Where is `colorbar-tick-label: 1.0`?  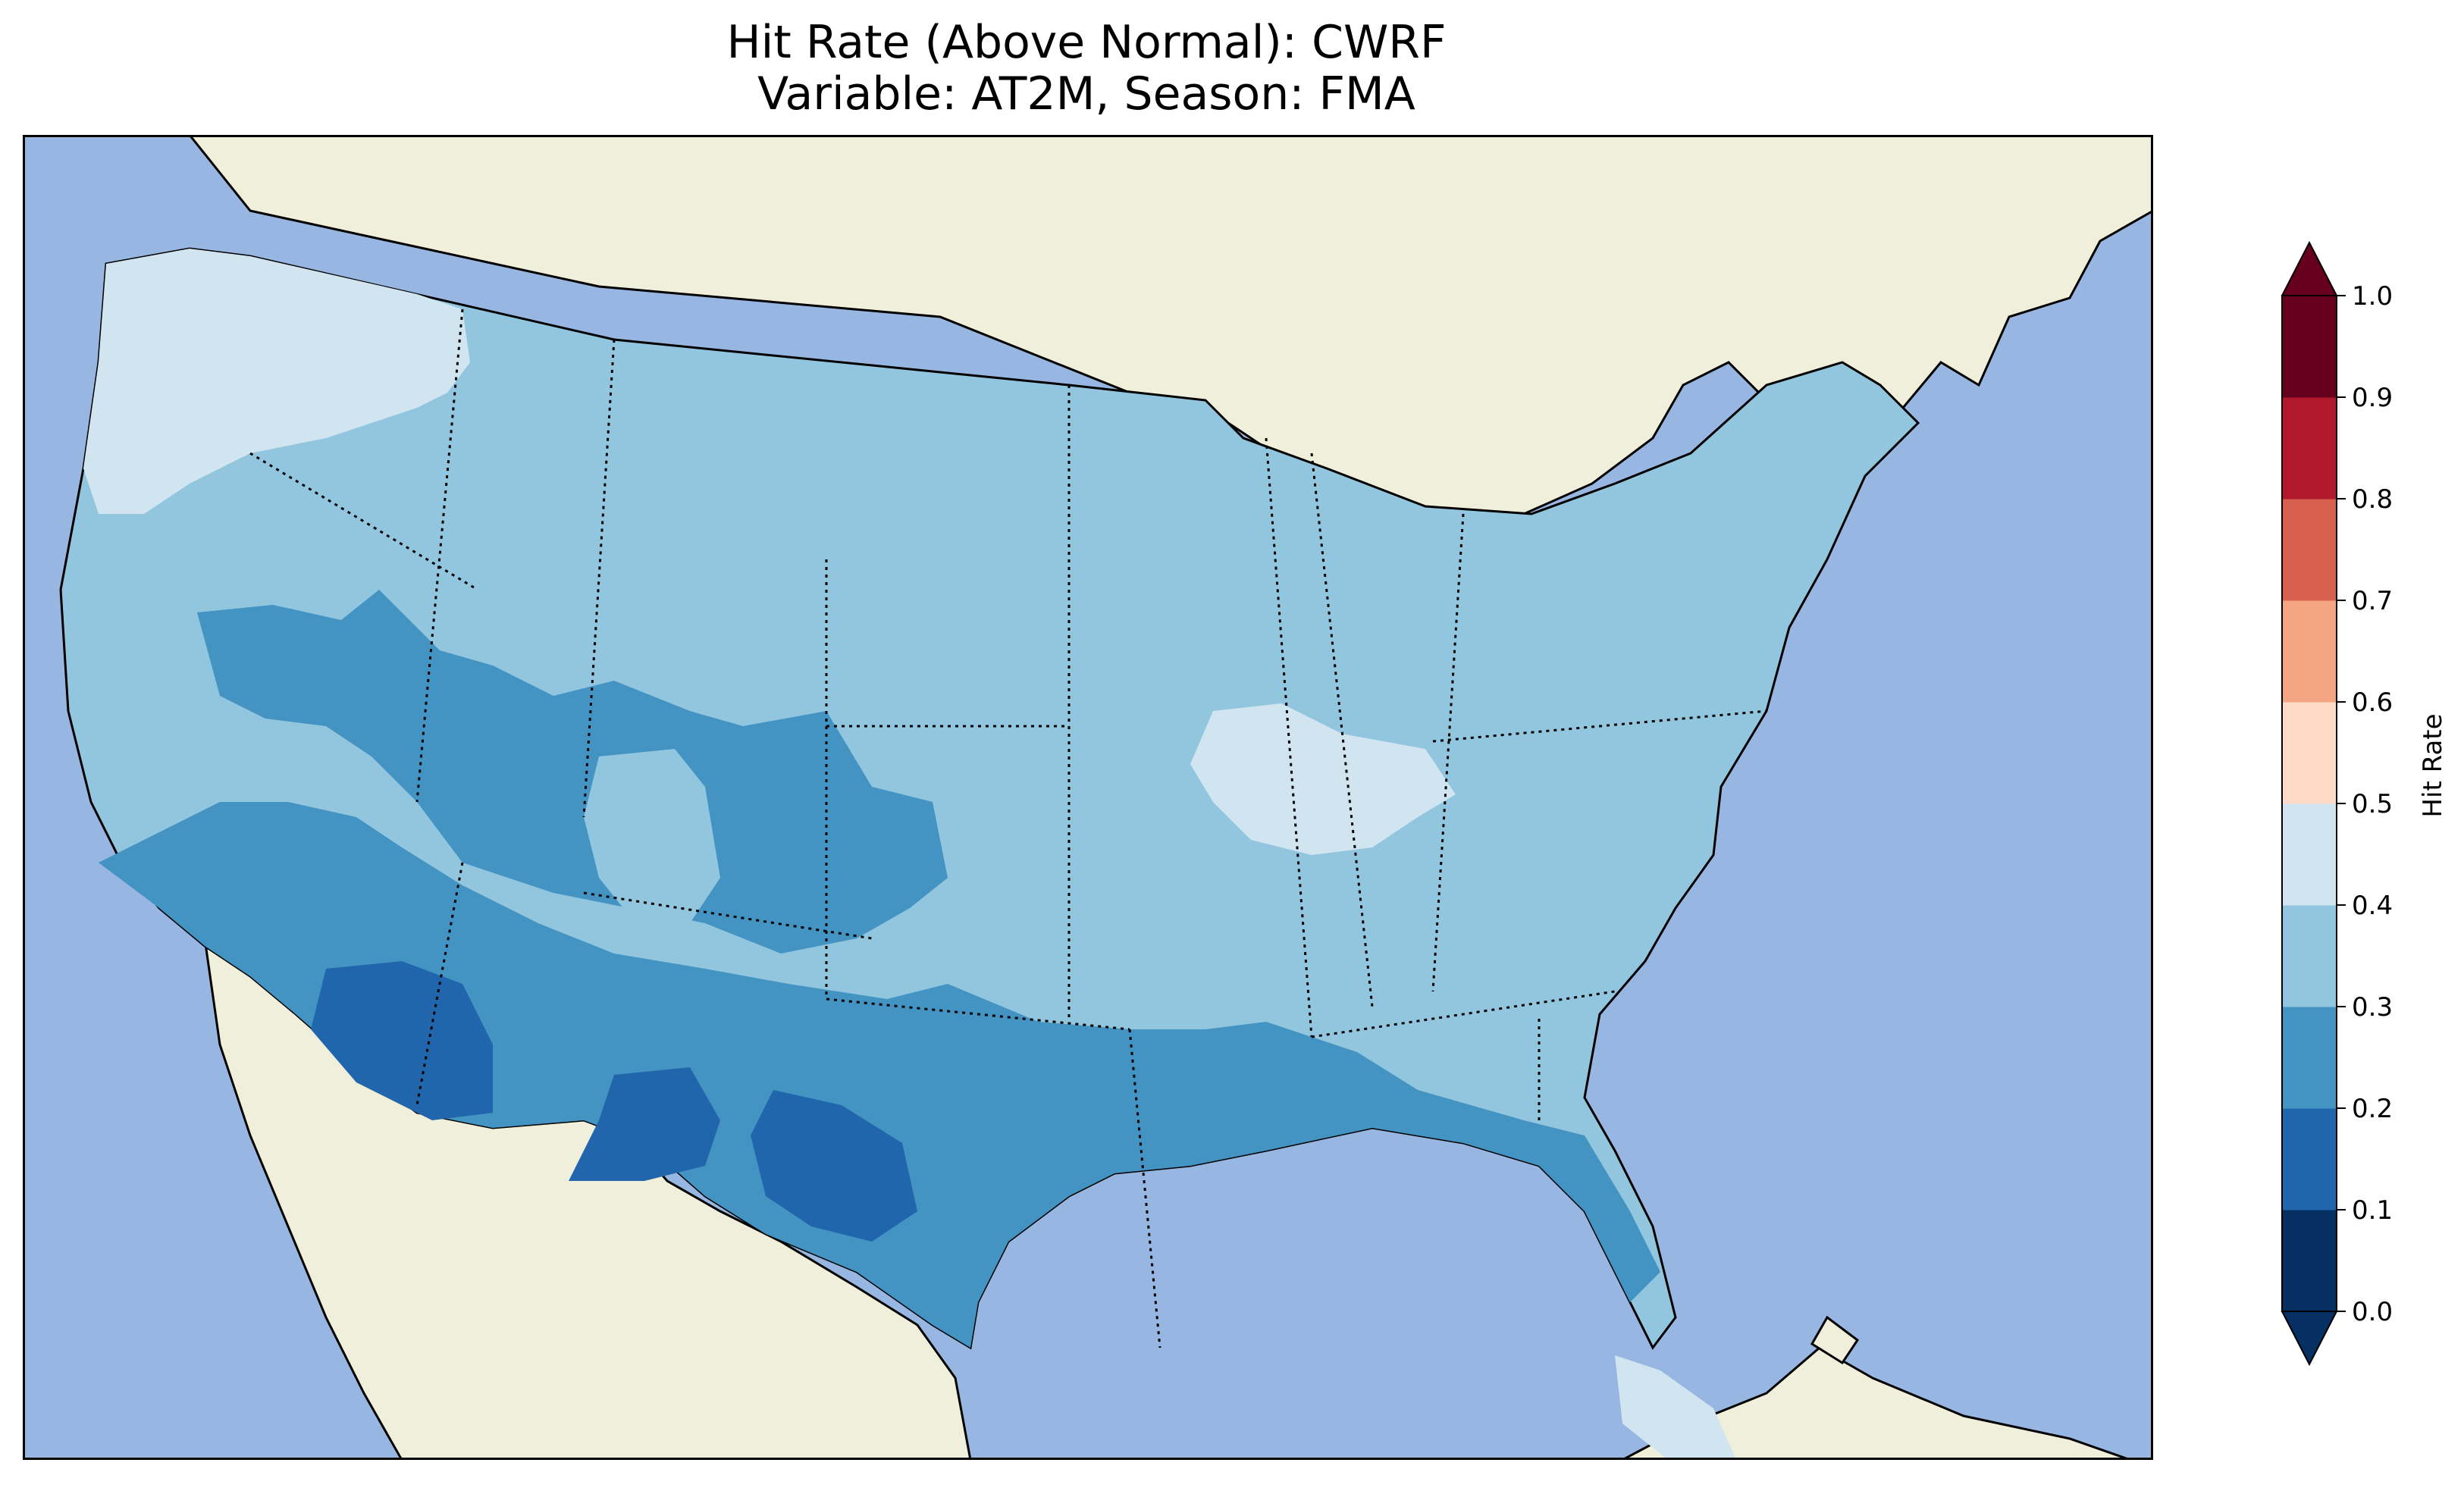 colorbar-tick-label: 1.0 is located at coordinates (2372, 296).